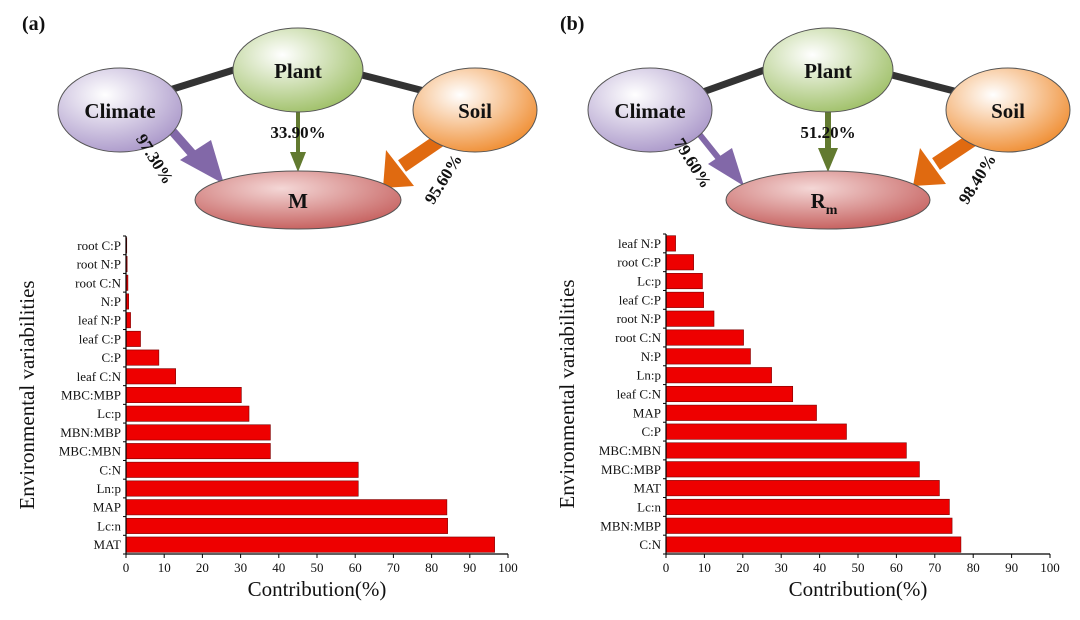 The height and width of the screenshot is (620, 1080). I want to click on response-node-label: M, so click(298, 201).